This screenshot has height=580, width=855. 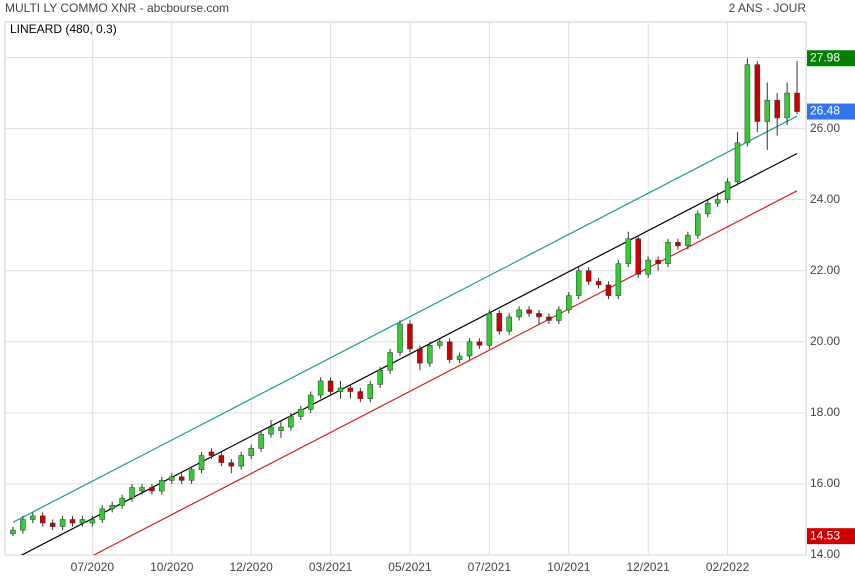 I want to click on y-tick-label: 22.00, so click(x=825, y=270).